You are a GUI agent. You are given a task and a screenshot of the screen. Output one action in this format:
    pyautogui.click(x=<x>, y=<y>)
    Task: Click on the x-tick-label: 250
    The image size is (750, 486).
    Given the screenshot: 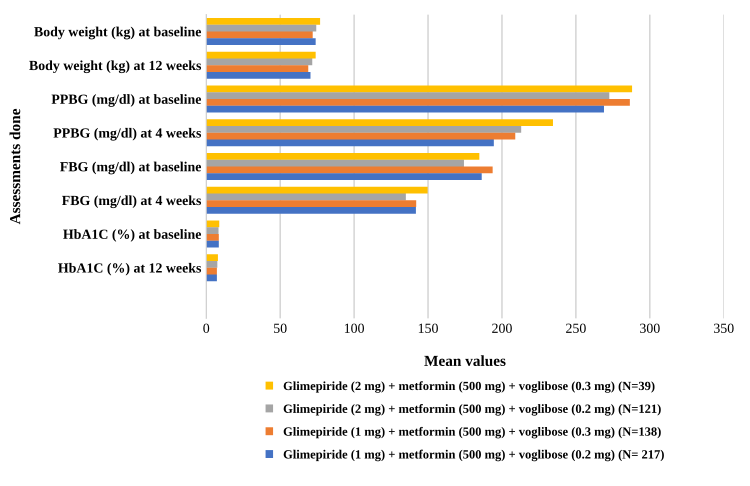 What is the action you would take?
    pyautogui.click(x=576, y=328)
    